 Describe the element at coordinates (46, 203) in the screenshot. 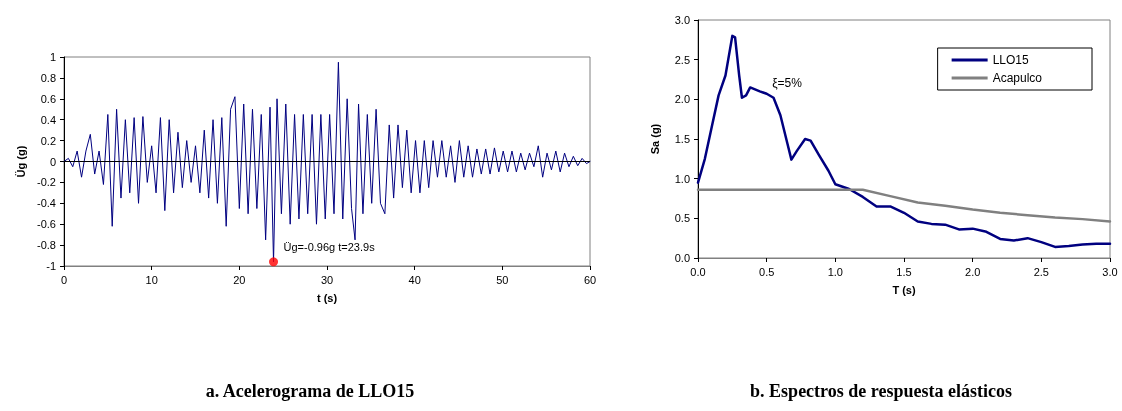

I see `y-tick-label: -0.4` at that location.